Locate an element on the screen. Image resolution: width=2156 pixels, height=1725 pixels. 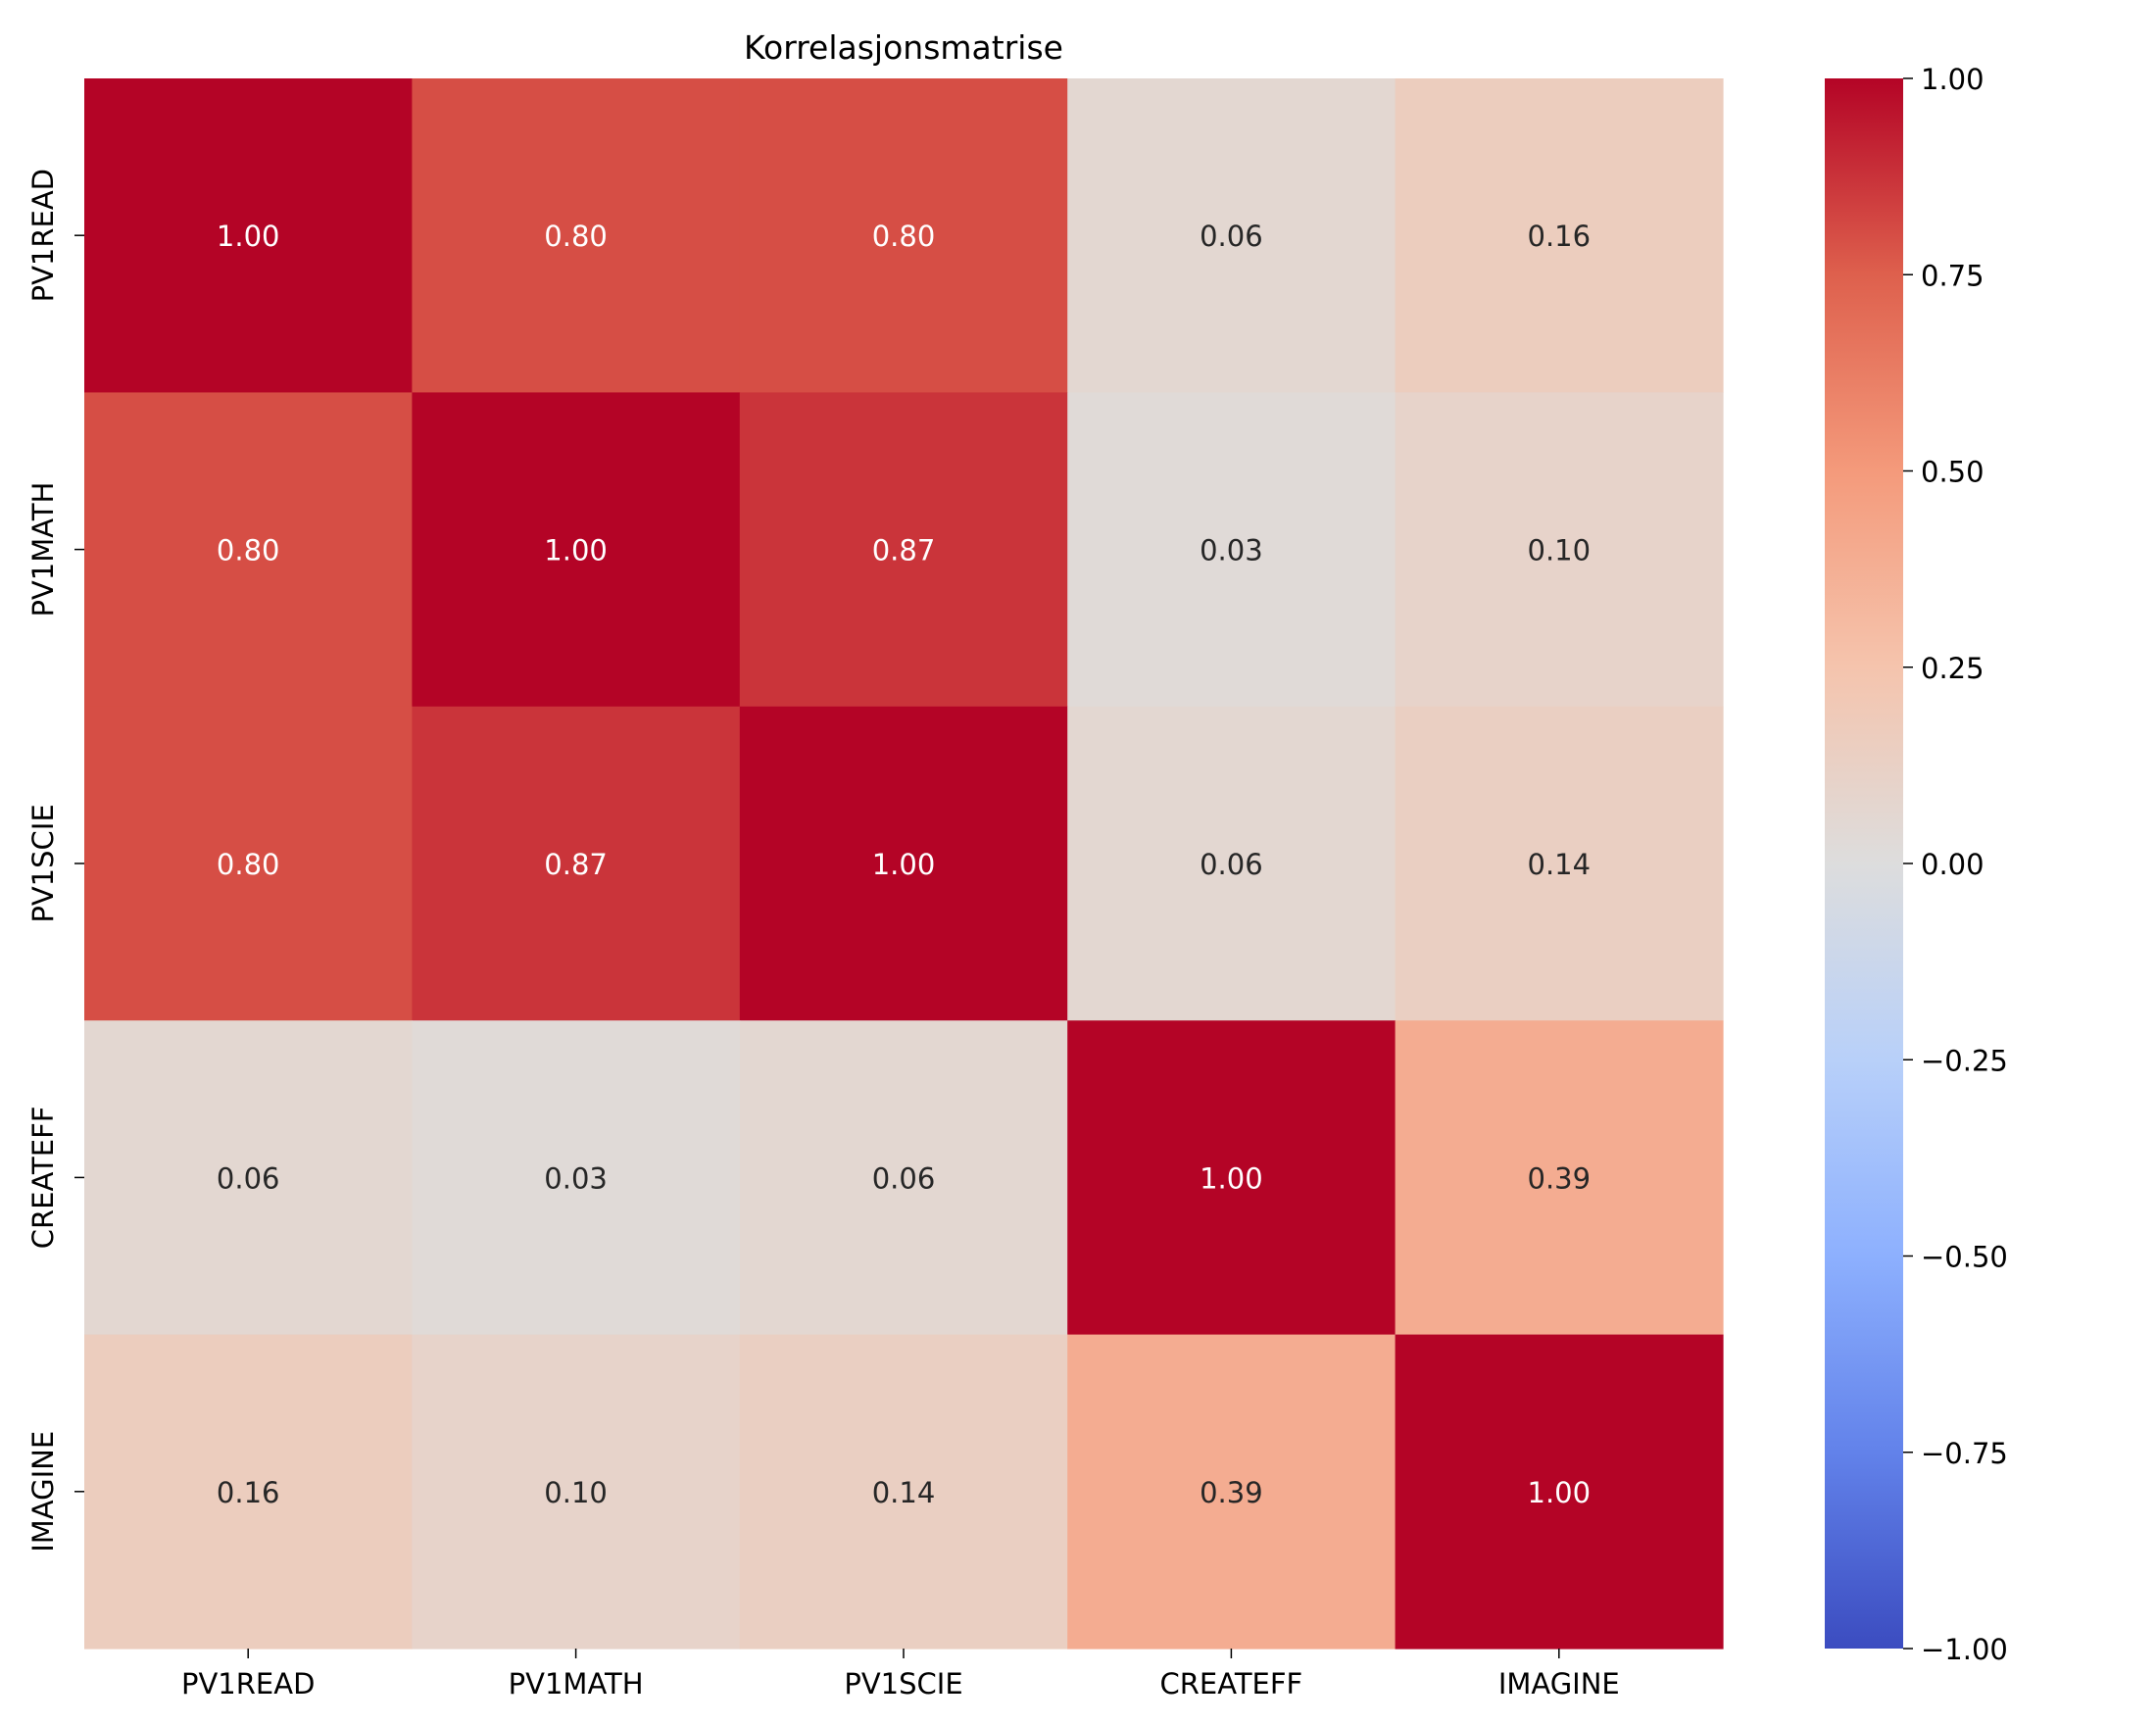
y-tick-label: CREATEFF is located at coordinates (43, 1178).